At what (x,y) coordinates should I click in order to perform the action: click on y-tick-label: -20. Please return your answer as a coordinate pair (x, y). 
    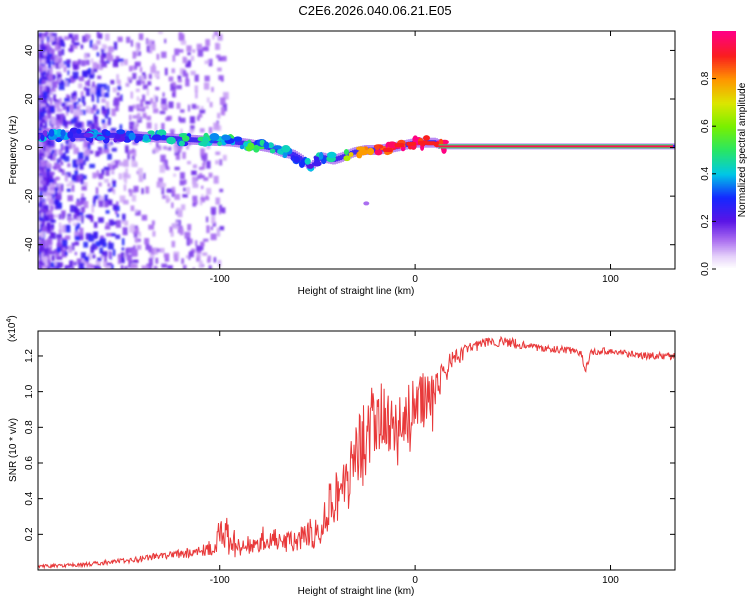
    Looking at the image, I should click on (29, 195).